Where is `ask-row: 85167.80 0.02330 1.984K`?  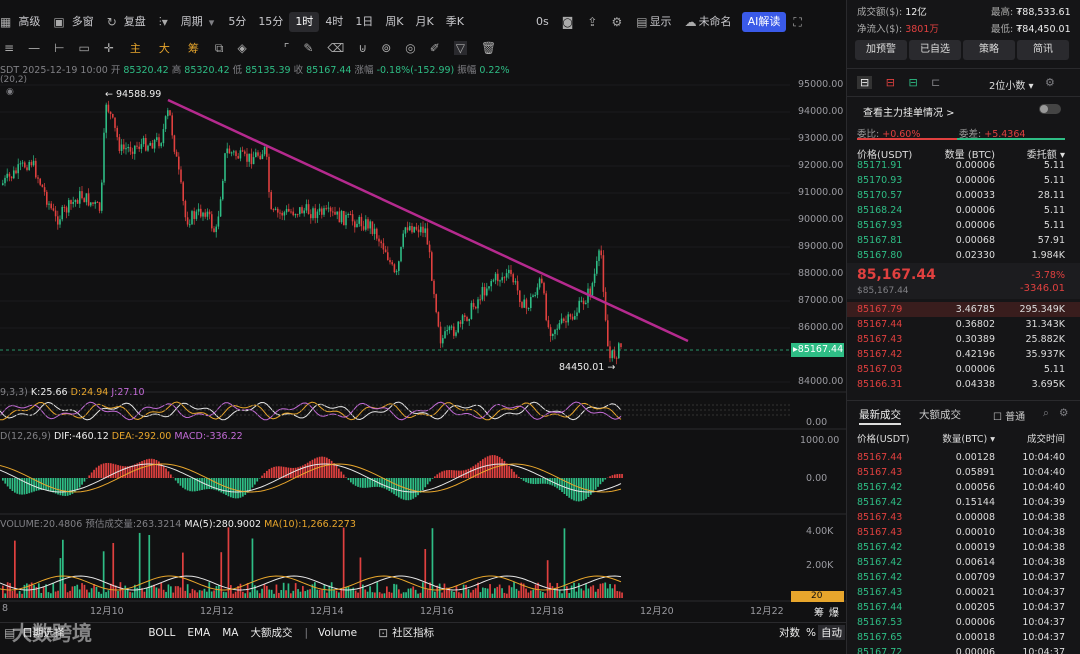
ask-row: 85167.80 0.02330 1.984K is located at coordinates (963, 255).